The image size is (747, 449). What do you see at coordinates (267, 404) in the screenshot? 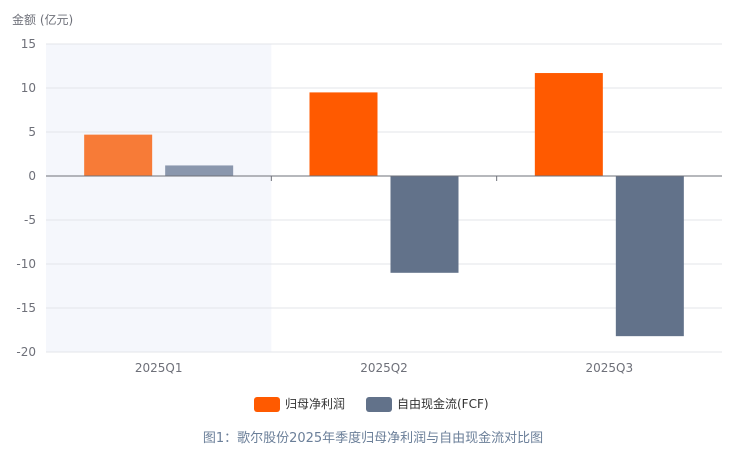
I see `legend-swatch-net-profit` at bounding box center [267, 404].